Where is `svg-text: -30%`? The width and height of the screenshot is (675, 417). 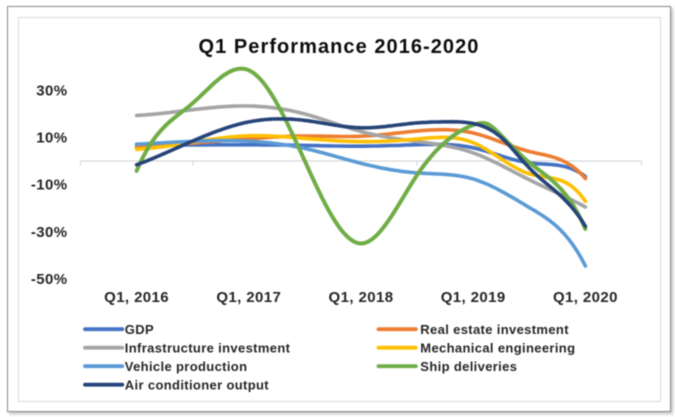
svg-text: -30% is located at coordinates (49, 232).